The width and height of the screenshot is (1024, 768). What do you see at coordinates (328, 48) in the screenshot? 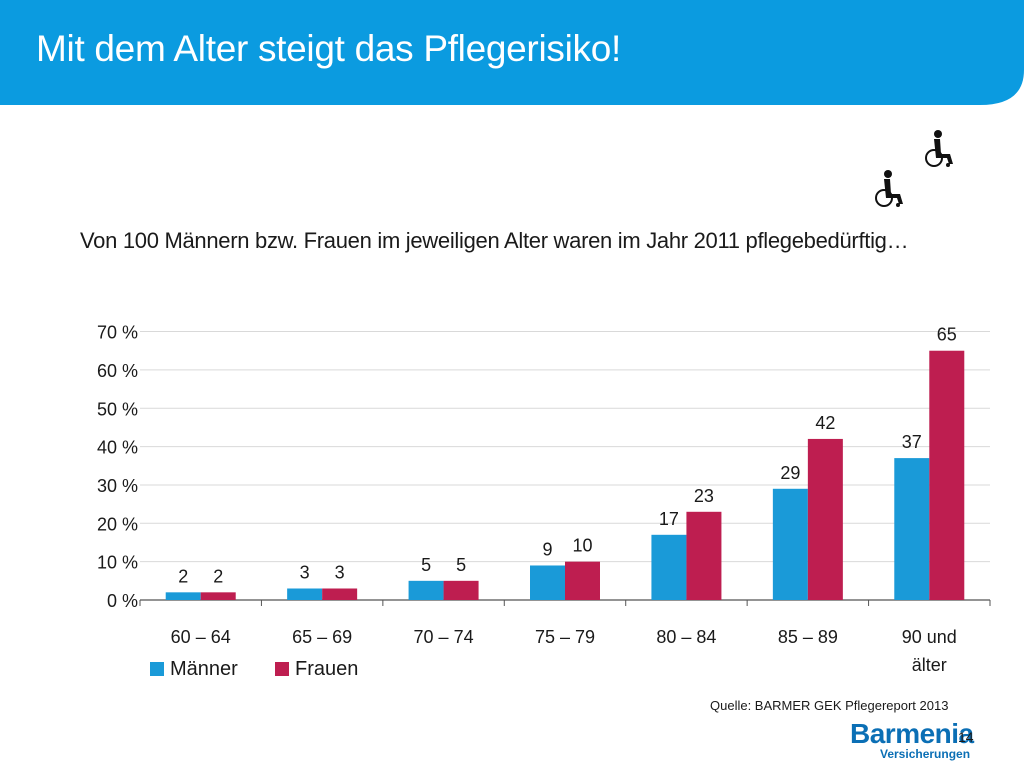
I see `page-title: Mit dem Alter steigt das Pflegerisiko!` at bounding box center [328, 48].